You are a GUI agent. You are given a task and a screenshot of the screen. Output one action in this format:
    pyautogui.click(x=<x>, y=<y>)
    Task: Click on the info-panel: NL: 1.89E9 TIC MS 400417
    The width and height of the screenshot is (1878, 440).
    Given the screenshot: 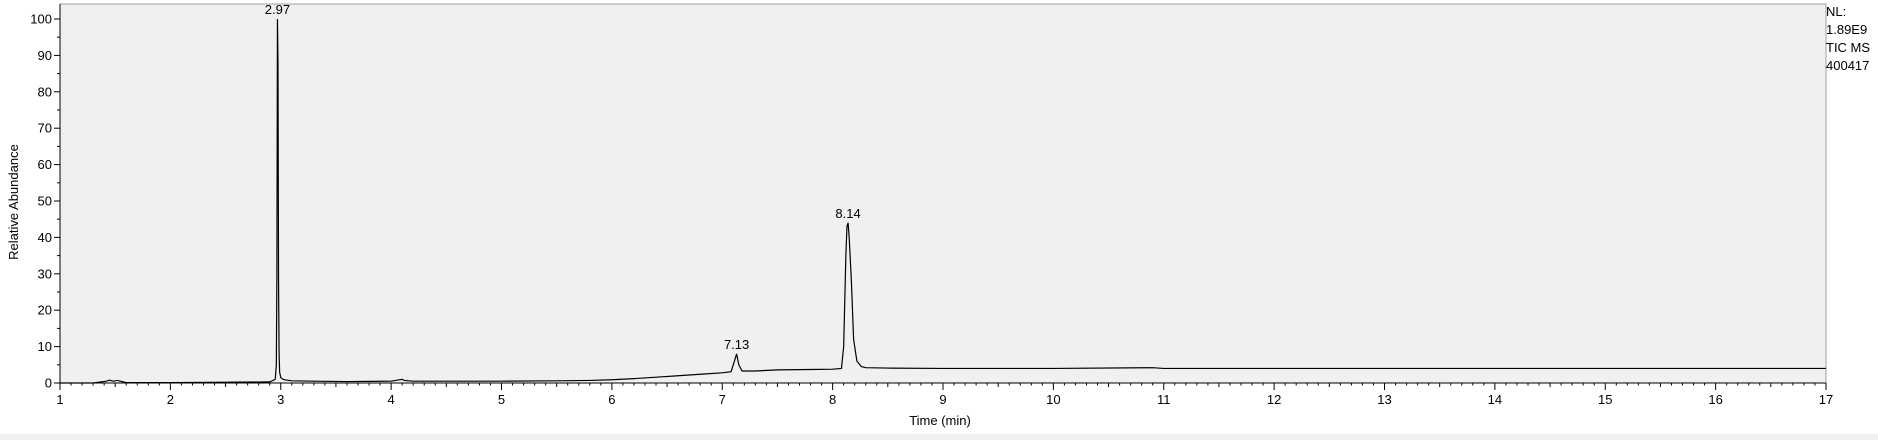 What is the action you would take?
    pyautogui.click(x=1852, y=39)
    